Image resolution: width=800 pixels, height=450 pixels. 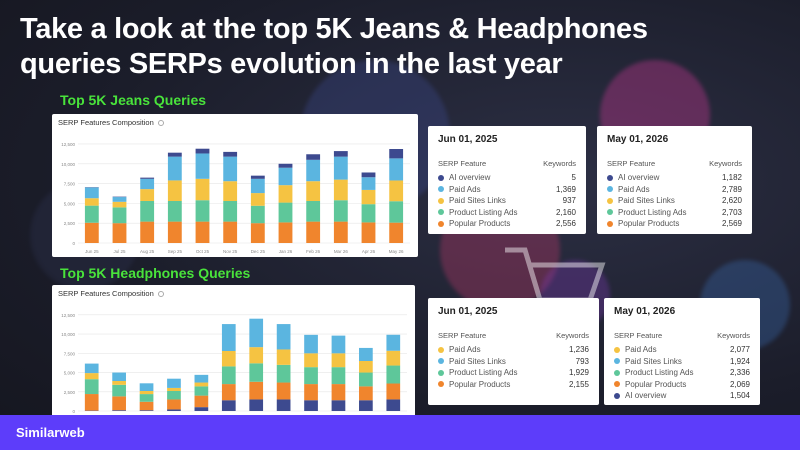 I want to click on table-row: AI overview 5, so click(x=507, y=178).